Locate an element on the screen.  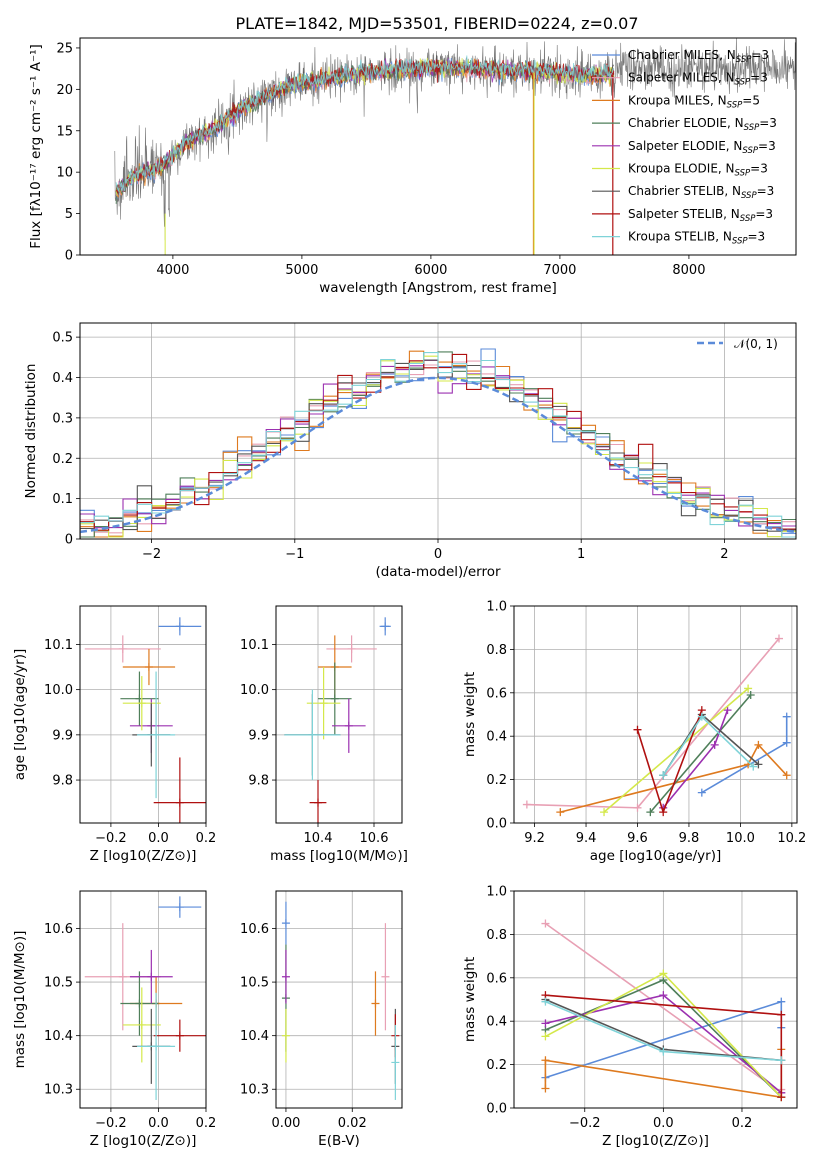
y-tick-label: 0.2 is located at coordinates (496, 1065).